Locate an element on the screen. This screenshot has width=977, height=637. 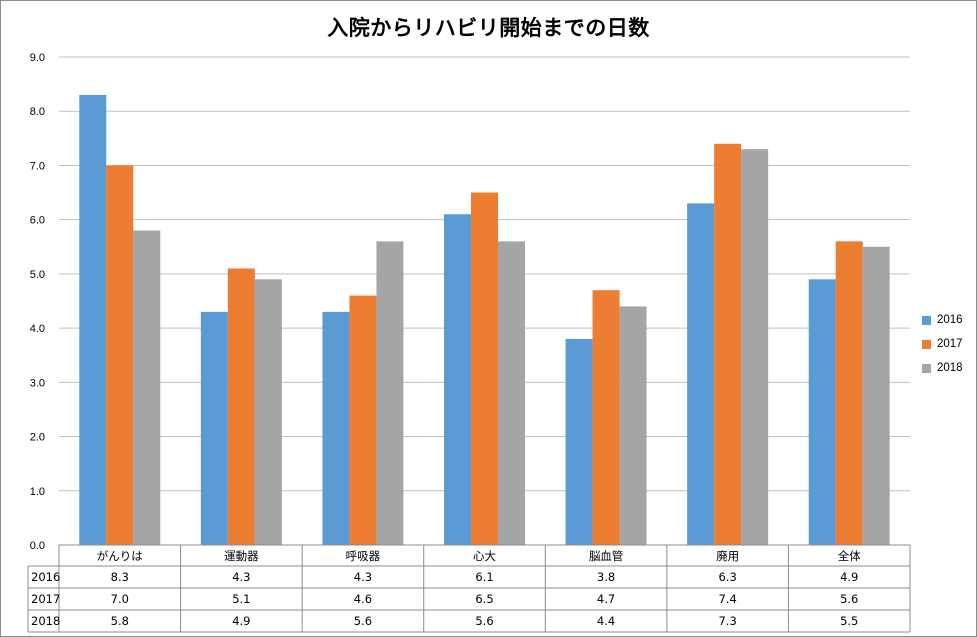
table-cell-value: 8.3 is located at coordinates (120, 577).